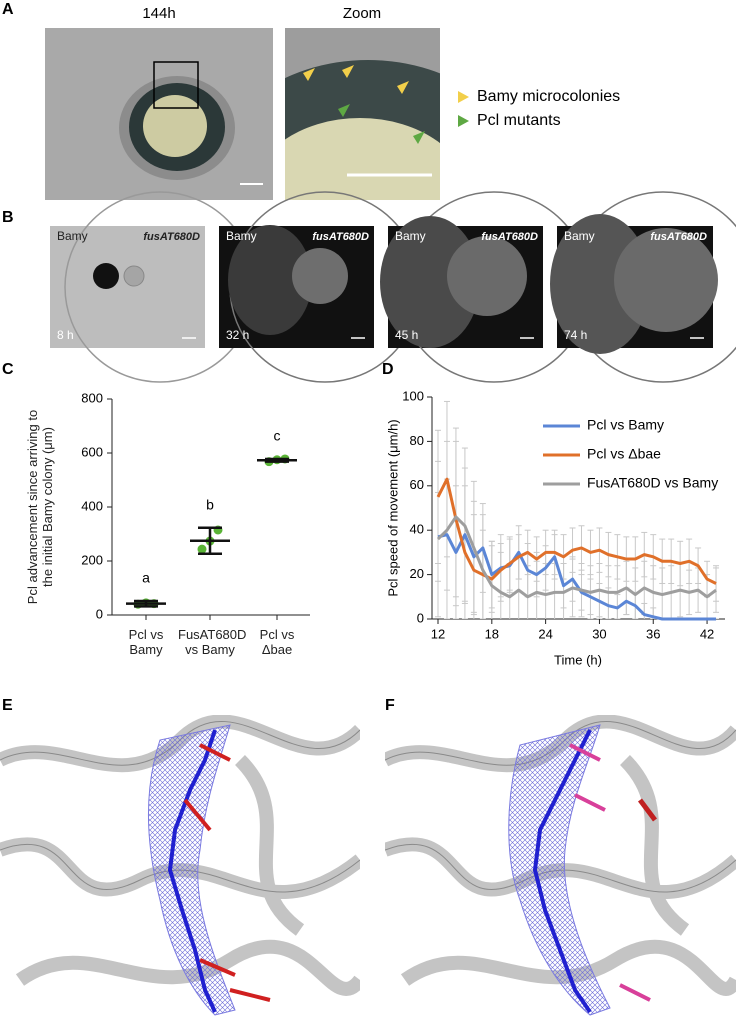 The width and height of the screenshot is (736, 1030). Describe the element at coordinates (417, 484) in the screenshot. I see `y-tick-label: 60` at that location.